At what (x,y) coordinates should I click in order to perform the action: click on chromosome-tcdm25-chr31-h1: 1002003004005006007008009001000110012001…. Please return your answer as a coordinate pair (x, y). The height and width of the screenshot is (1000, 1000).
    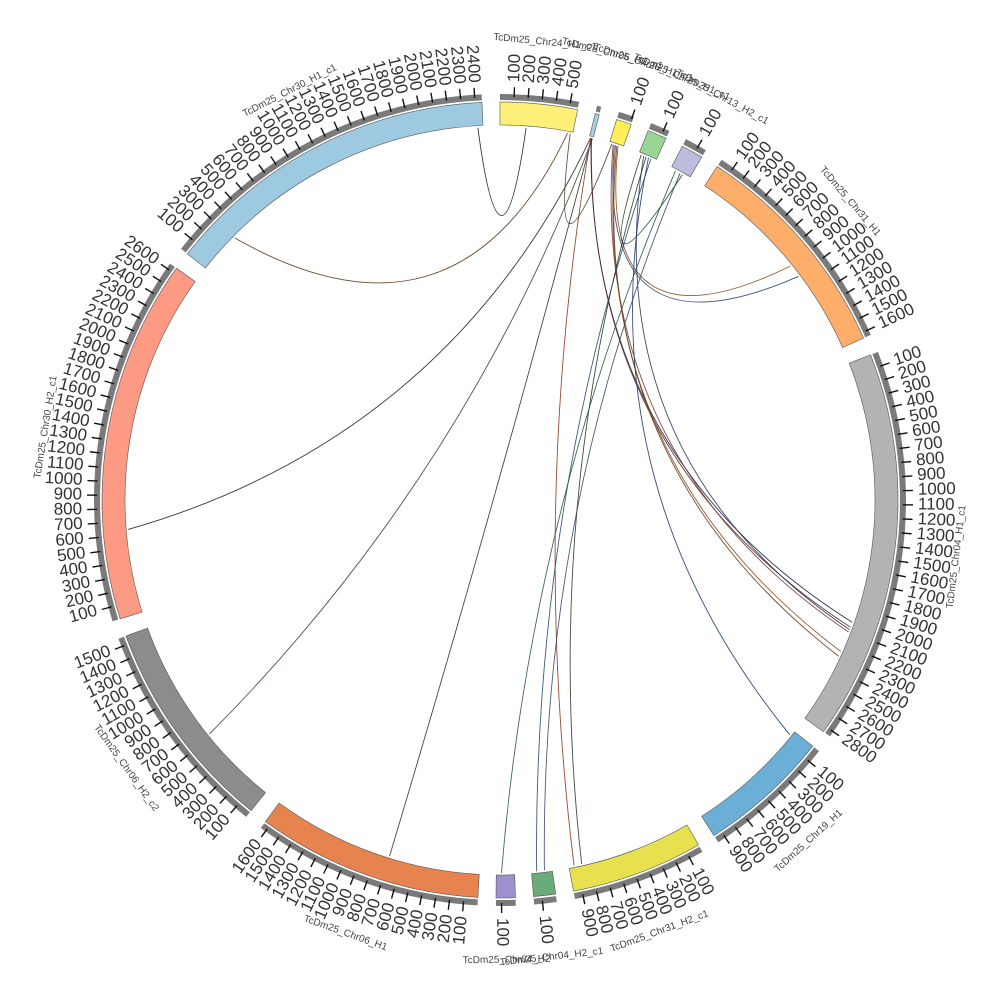
    Looking at the image, I should click on (811, 238).